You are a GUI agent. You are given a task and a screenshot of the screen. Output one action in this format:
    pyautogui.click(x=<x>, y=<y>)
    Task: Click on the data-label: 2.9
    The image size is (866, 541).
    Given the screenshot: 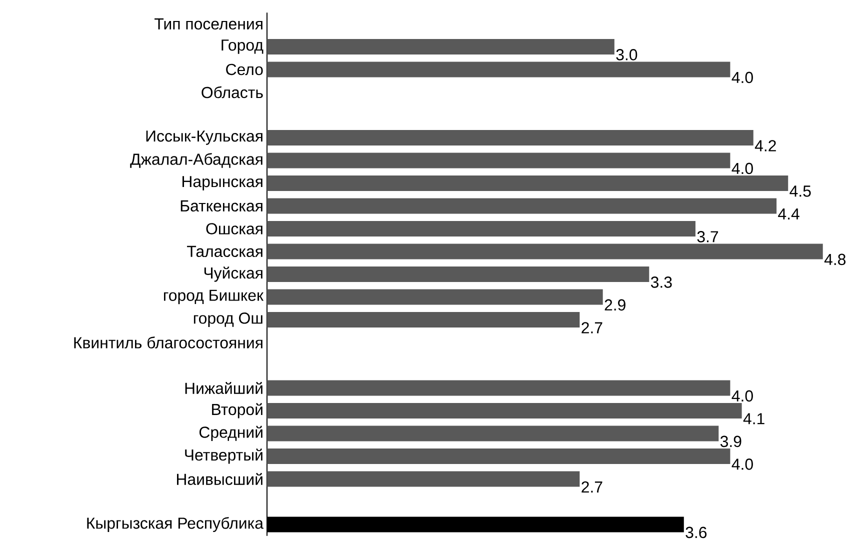 What is the action you would take?
    pyautogui.click(x=615, y=305)
    